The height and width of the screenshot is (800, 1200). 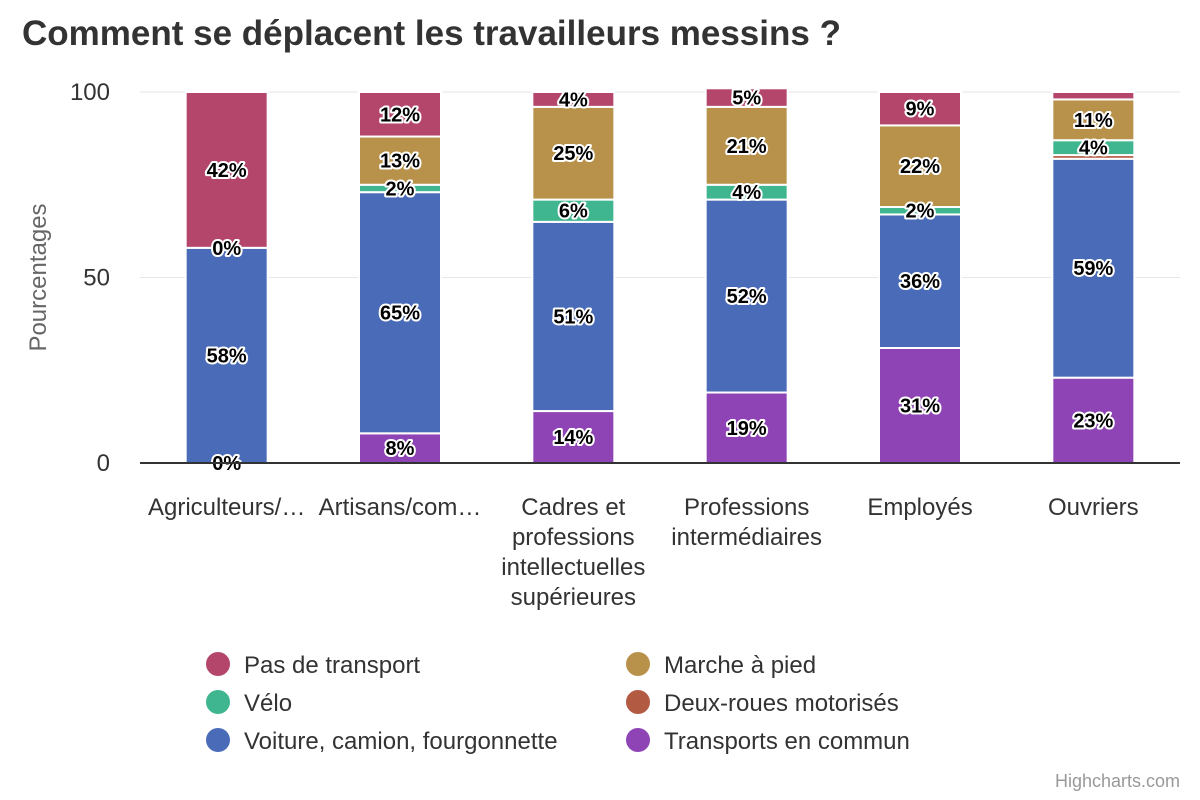 I want to click on x-tick-label: Ouvriers, so click(x=1093, y=507).